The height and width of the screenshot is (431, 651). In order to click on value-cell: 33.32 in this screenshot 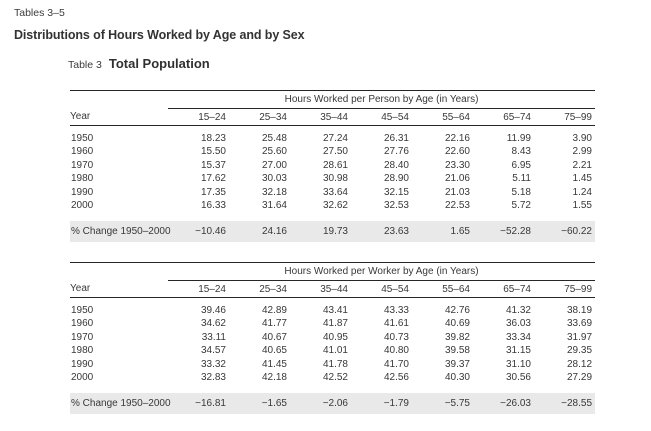, I will do `click(213, 364)`.